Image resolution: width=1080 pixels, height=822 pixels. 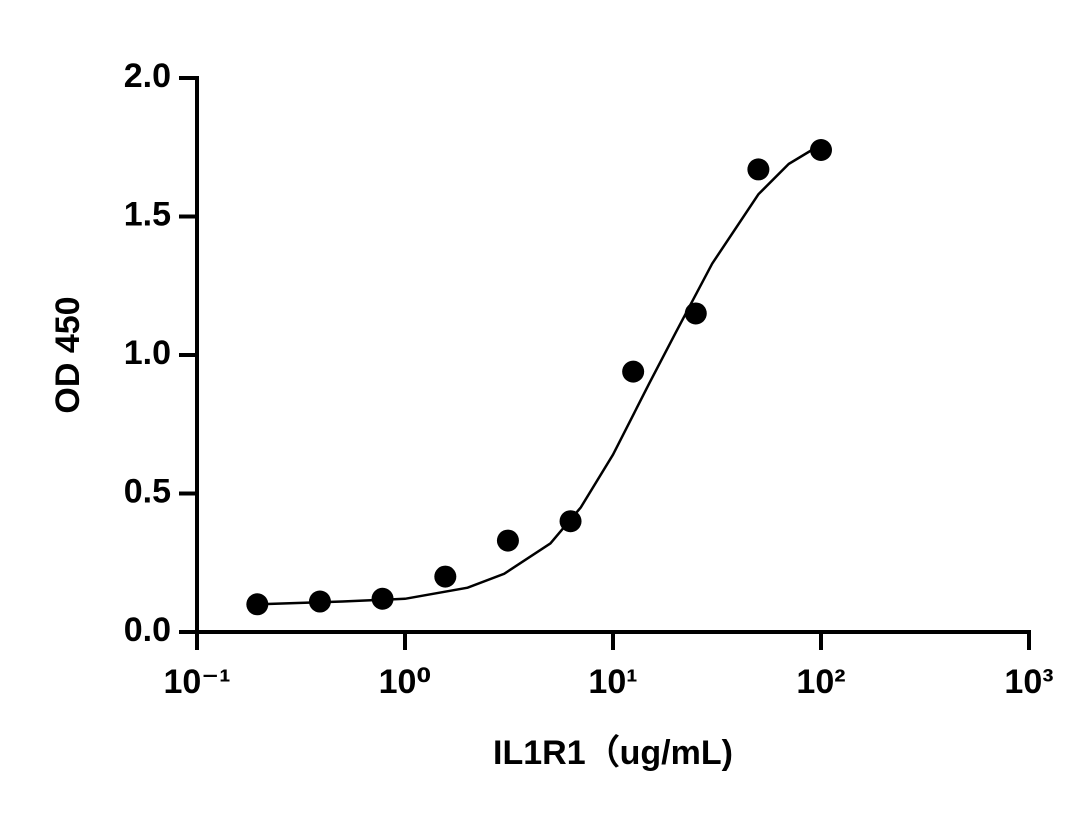 What do you see at coordinates (1028, 682) in the screenshot?
I see `x-tick-label: 10³` at bounding box center [1028, 682].